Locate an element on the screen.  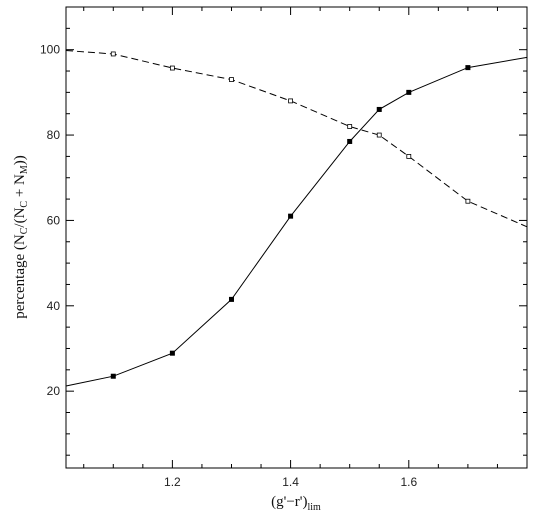
y-axis-title-part-3: )) is located at coordinates (20, 160).